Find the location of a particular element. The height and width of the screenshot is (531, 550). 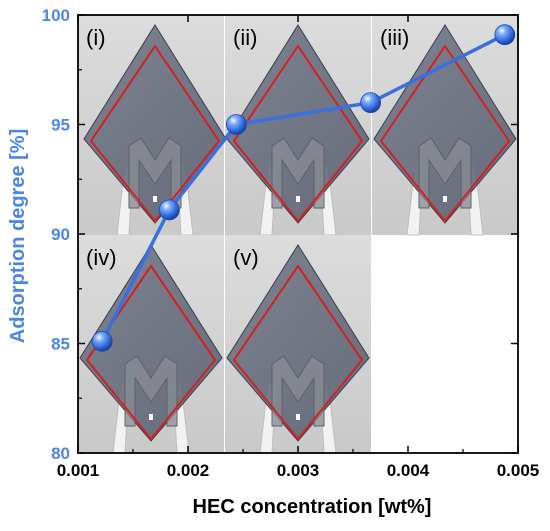

panel-label: (ii) is located at coordinates (245, 37).